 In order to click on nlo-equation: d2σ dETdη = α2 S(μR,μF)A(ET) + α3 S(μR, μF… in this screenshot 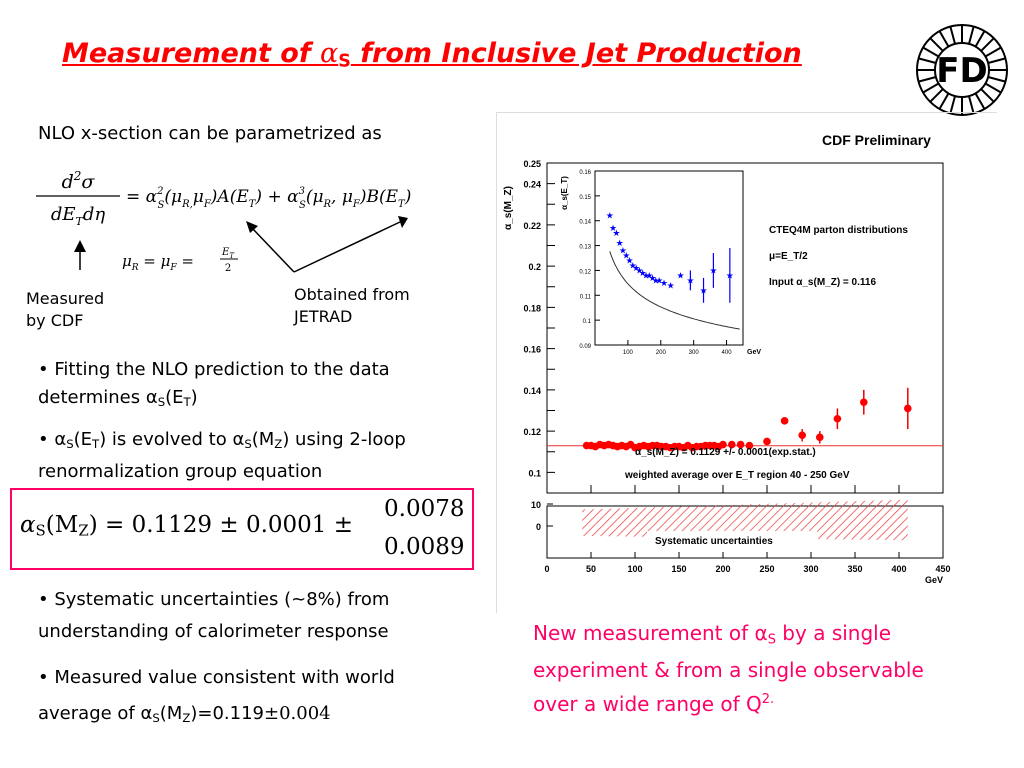, I will do `click(260, 203)`.